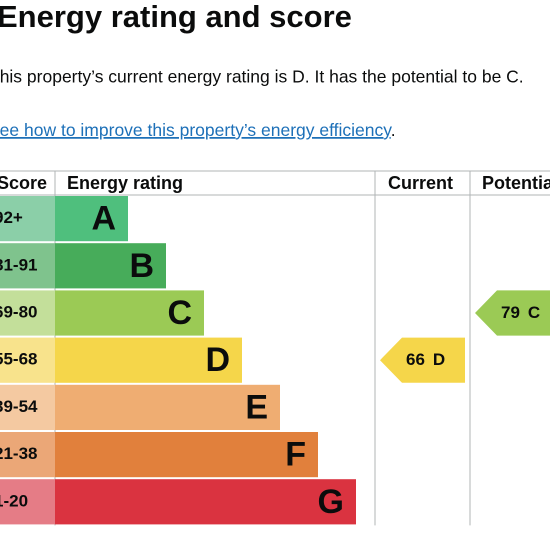 Image resolution: width=550 pixels, height=550 pixels. What do you see at coordinates (295, 455) in the screenshot?
I see `rating-letter: F` at bounding box center [295, 455].